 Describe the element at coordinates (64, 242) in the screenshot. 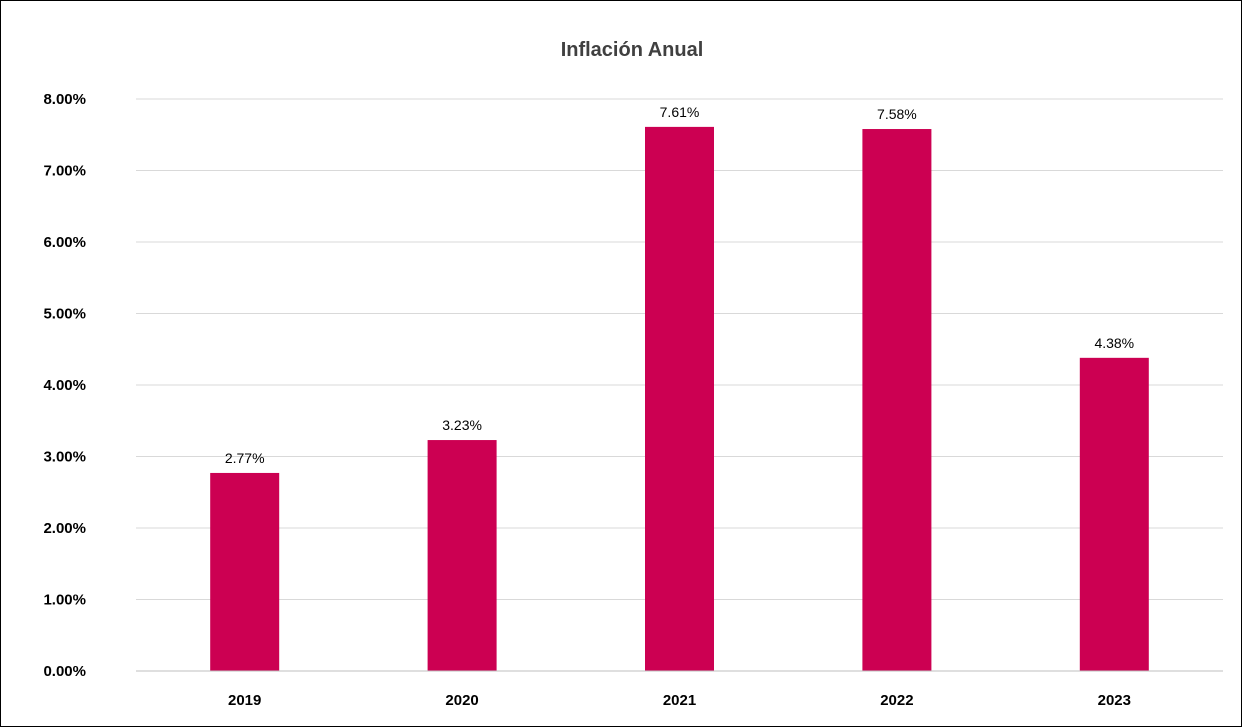

I see `y-tick-label: 6.00%` at that location.